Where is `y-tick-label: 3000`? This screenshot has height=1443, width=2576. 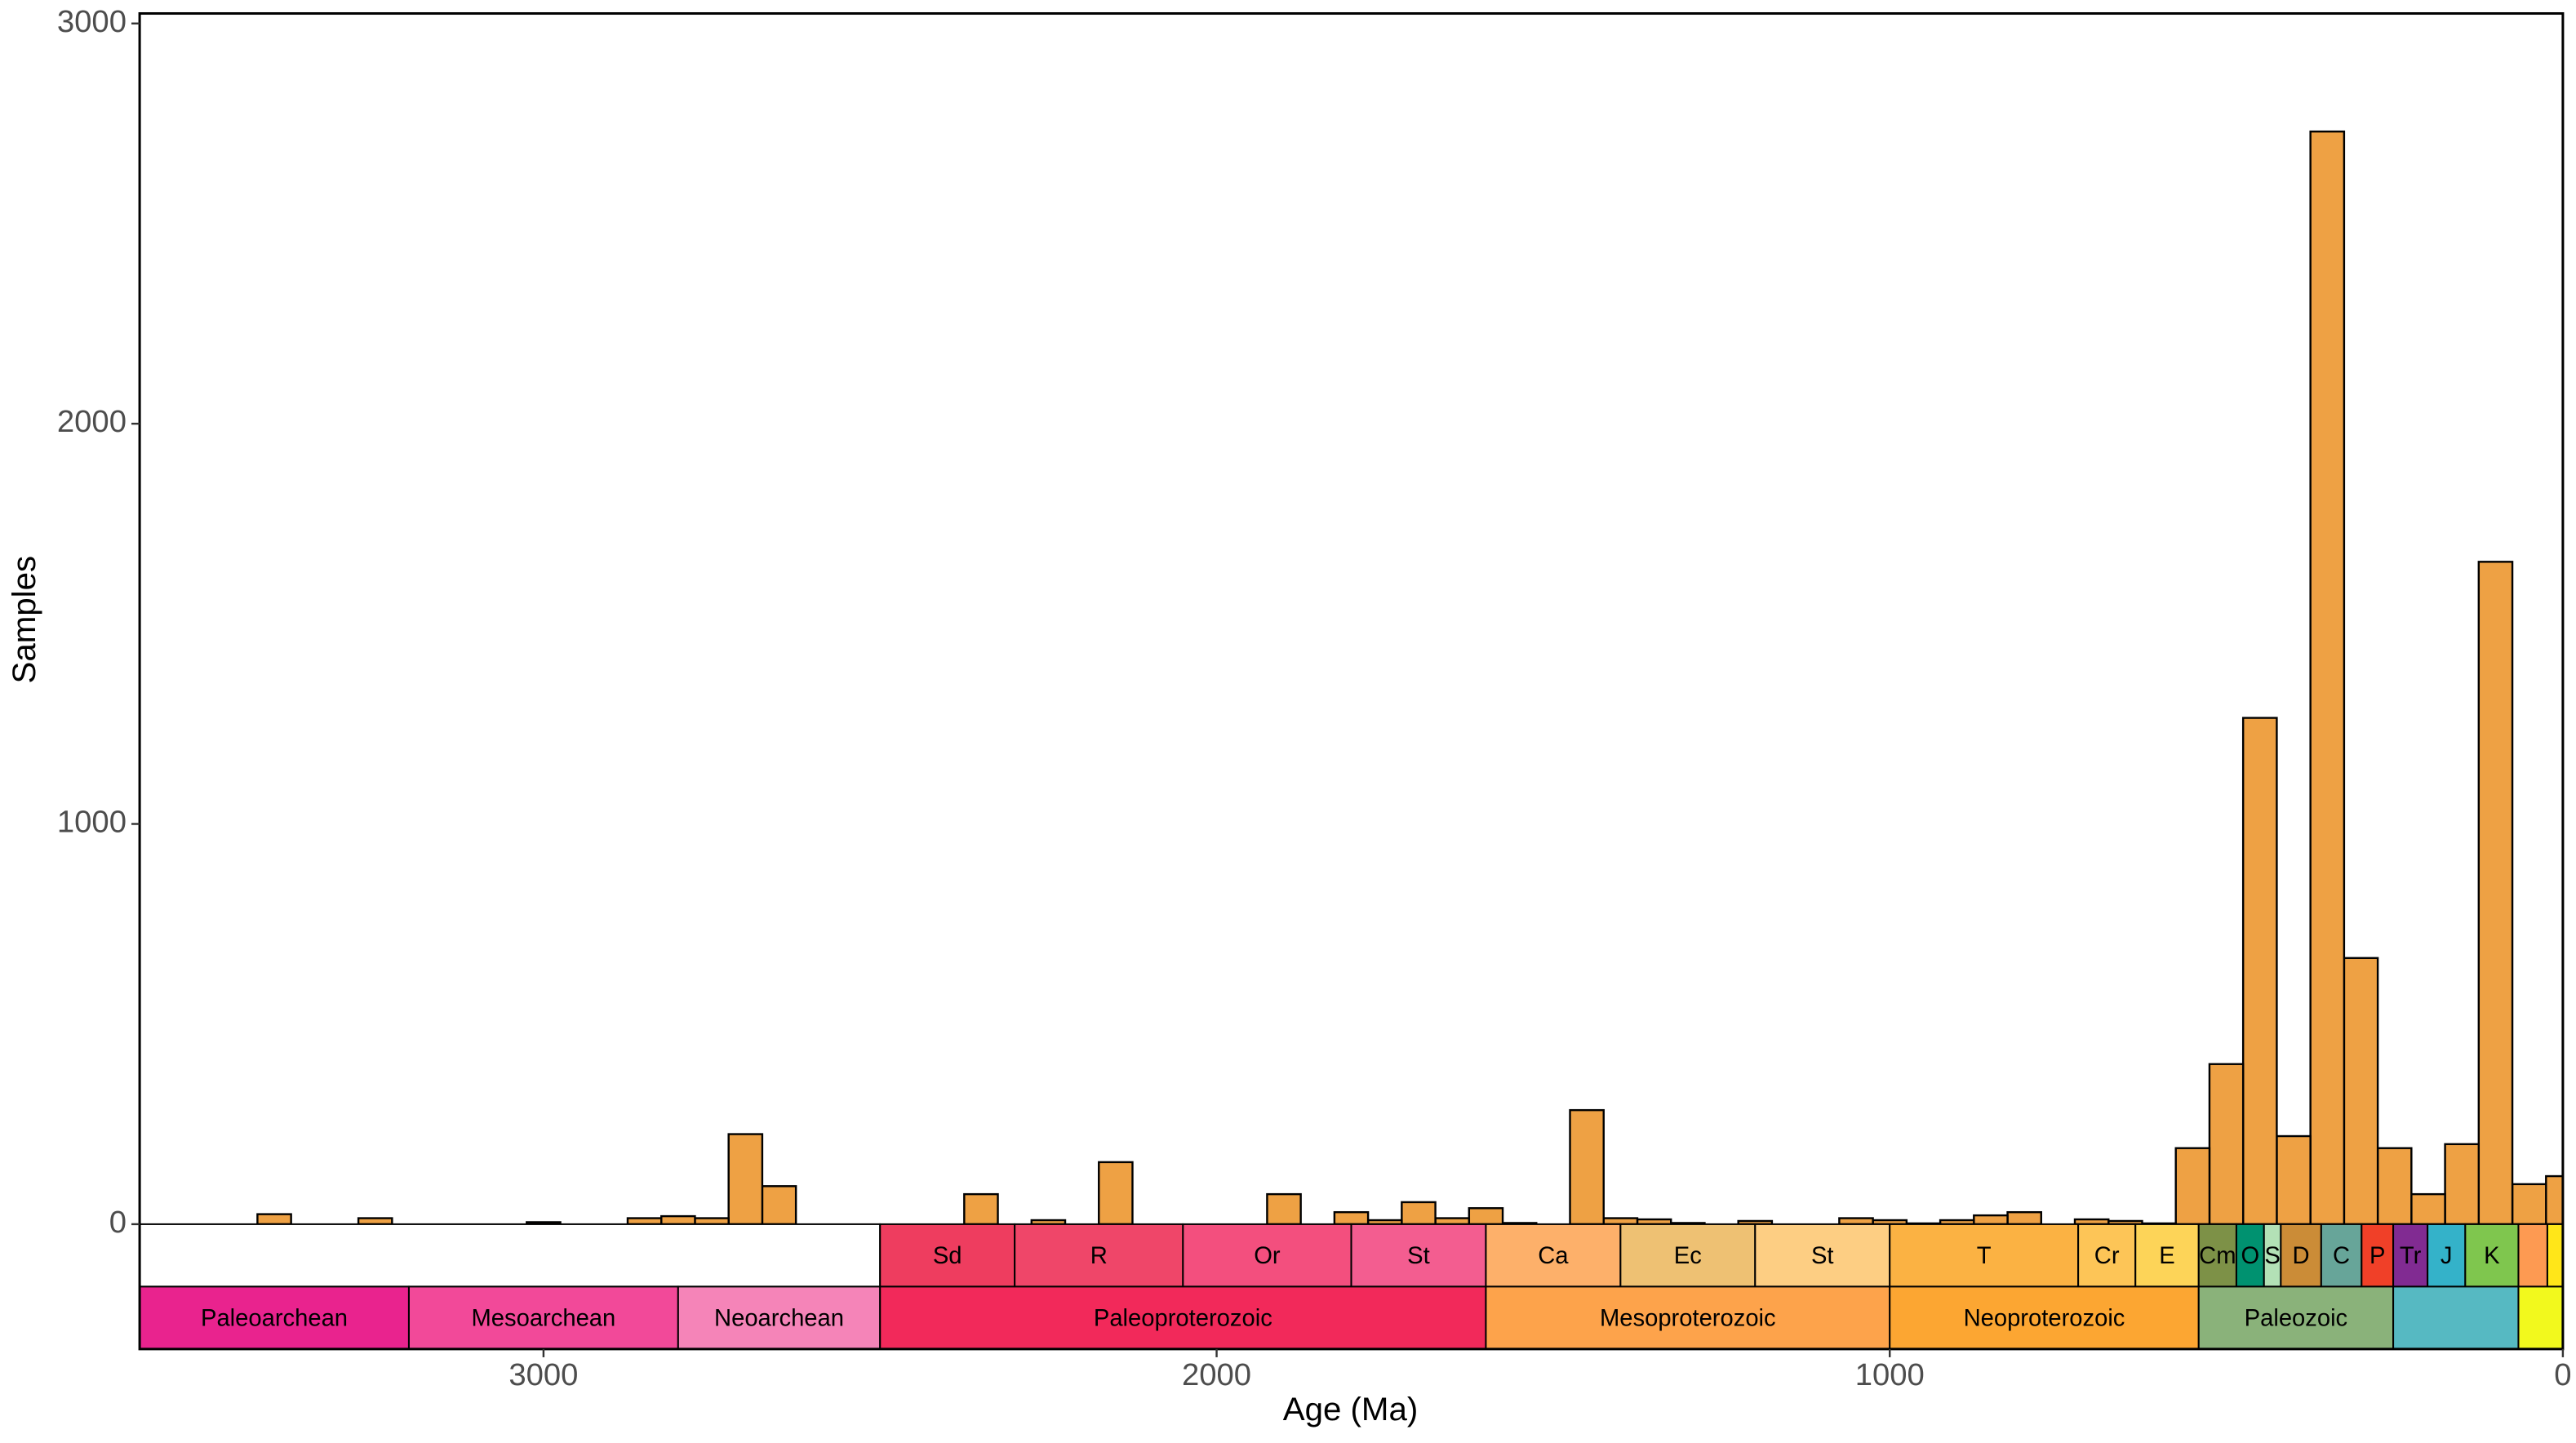
y-tick-label: 3000 is located at coordinates (92, 21).